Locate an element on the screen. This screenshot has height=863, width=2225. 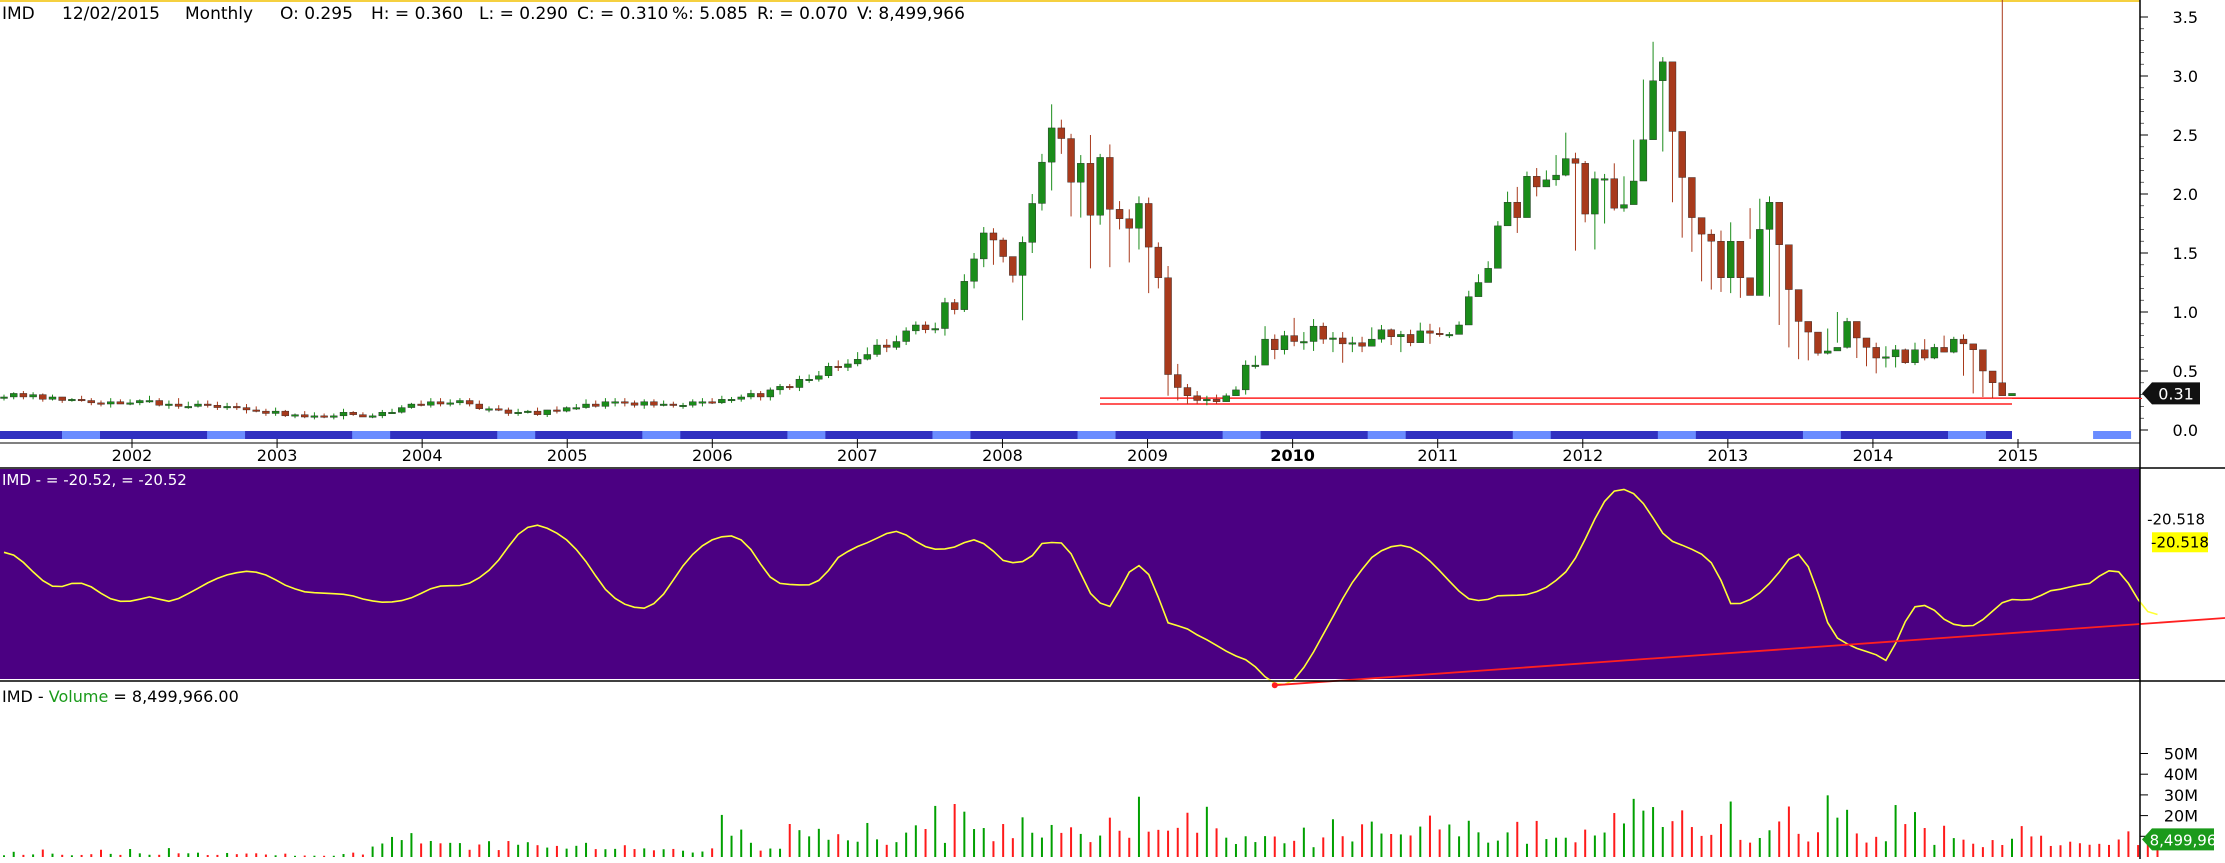
oscillator-value-box-label: -20.518 is located at coordinates (2180, 542).